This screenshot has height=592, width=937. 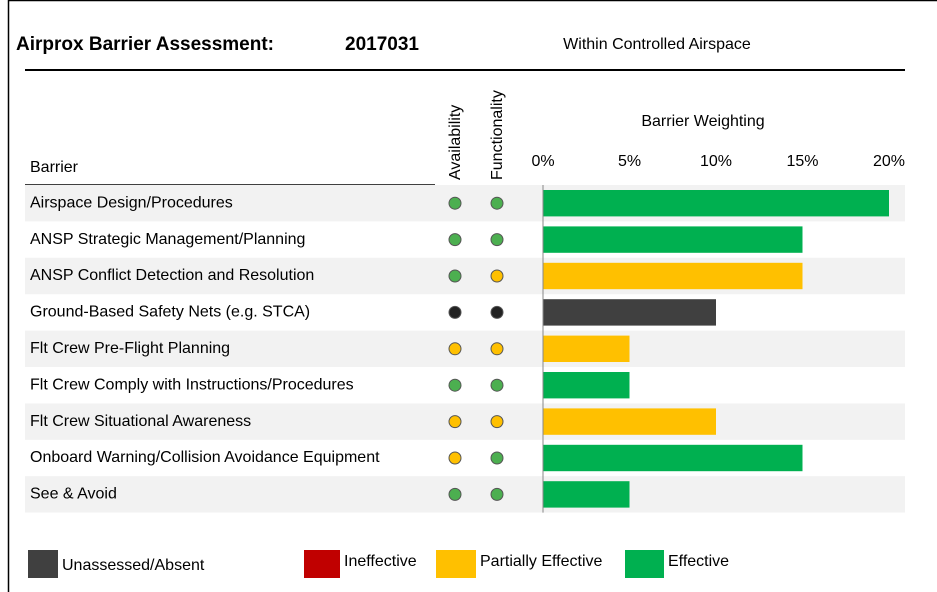 I want to click on x-tick-label: 20%, so click(x=889, y=161).